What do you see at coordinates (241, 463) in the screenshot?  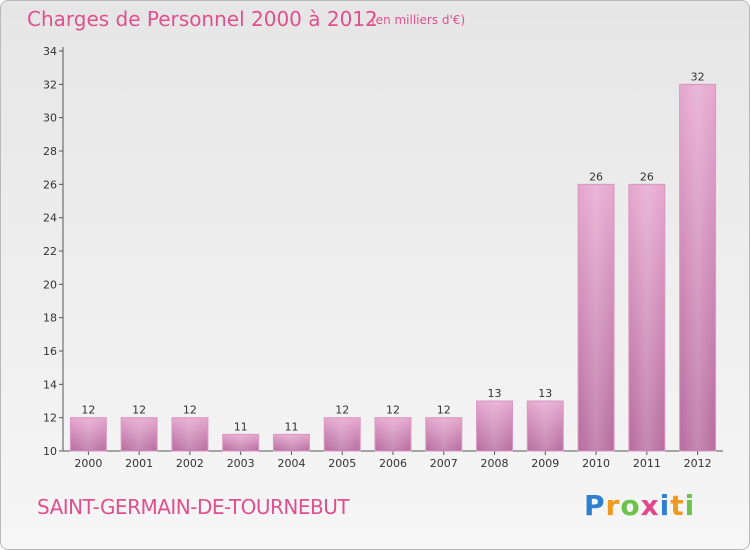 I see `x-tick-label: 2003` at bounding box center [241, 463].